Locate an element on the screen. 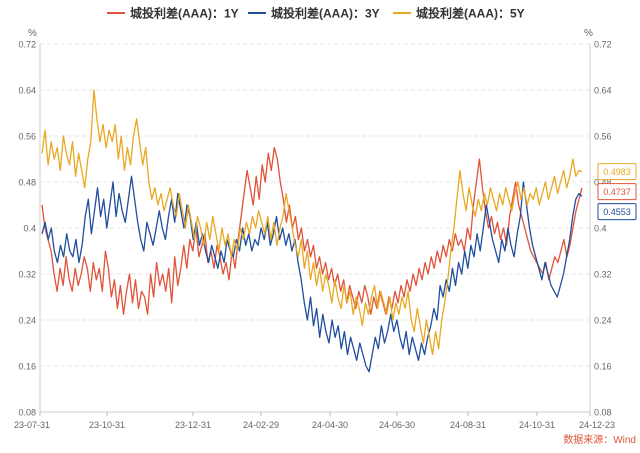 The width and height of the screenshot is (640, 453). y-tick-label-left: 0.48 is located at coordinates (27, 183).